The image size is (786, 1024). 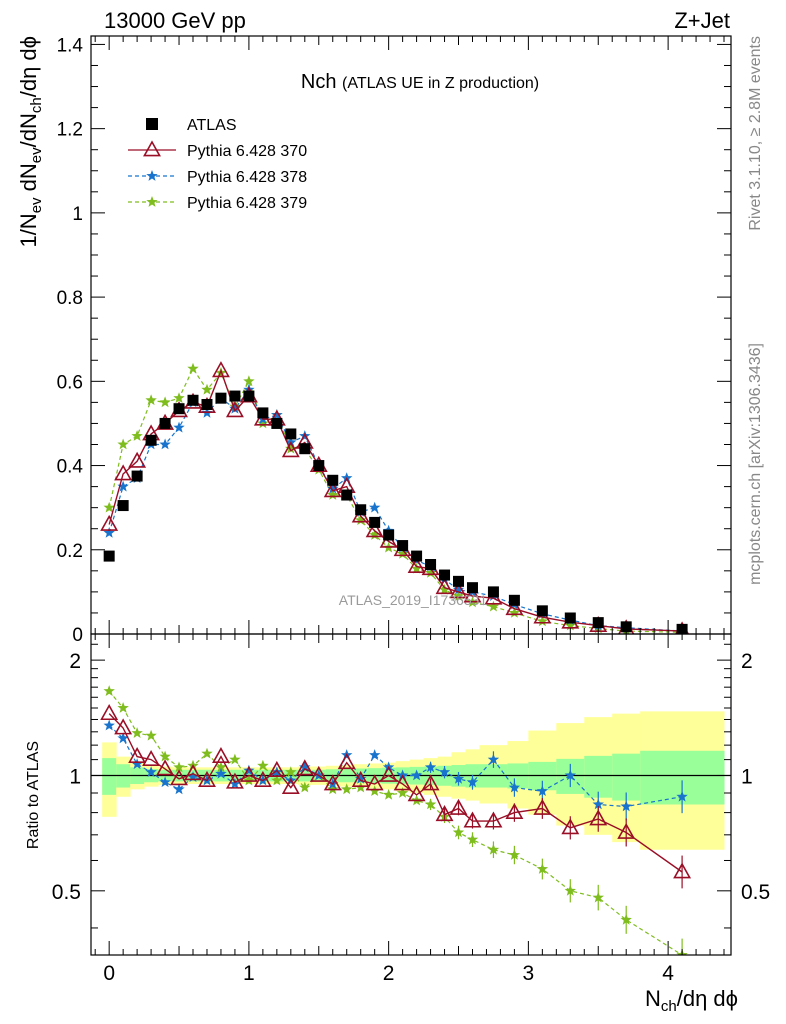 I want to click on xtick-label: 2, so click(x=389, y=973).